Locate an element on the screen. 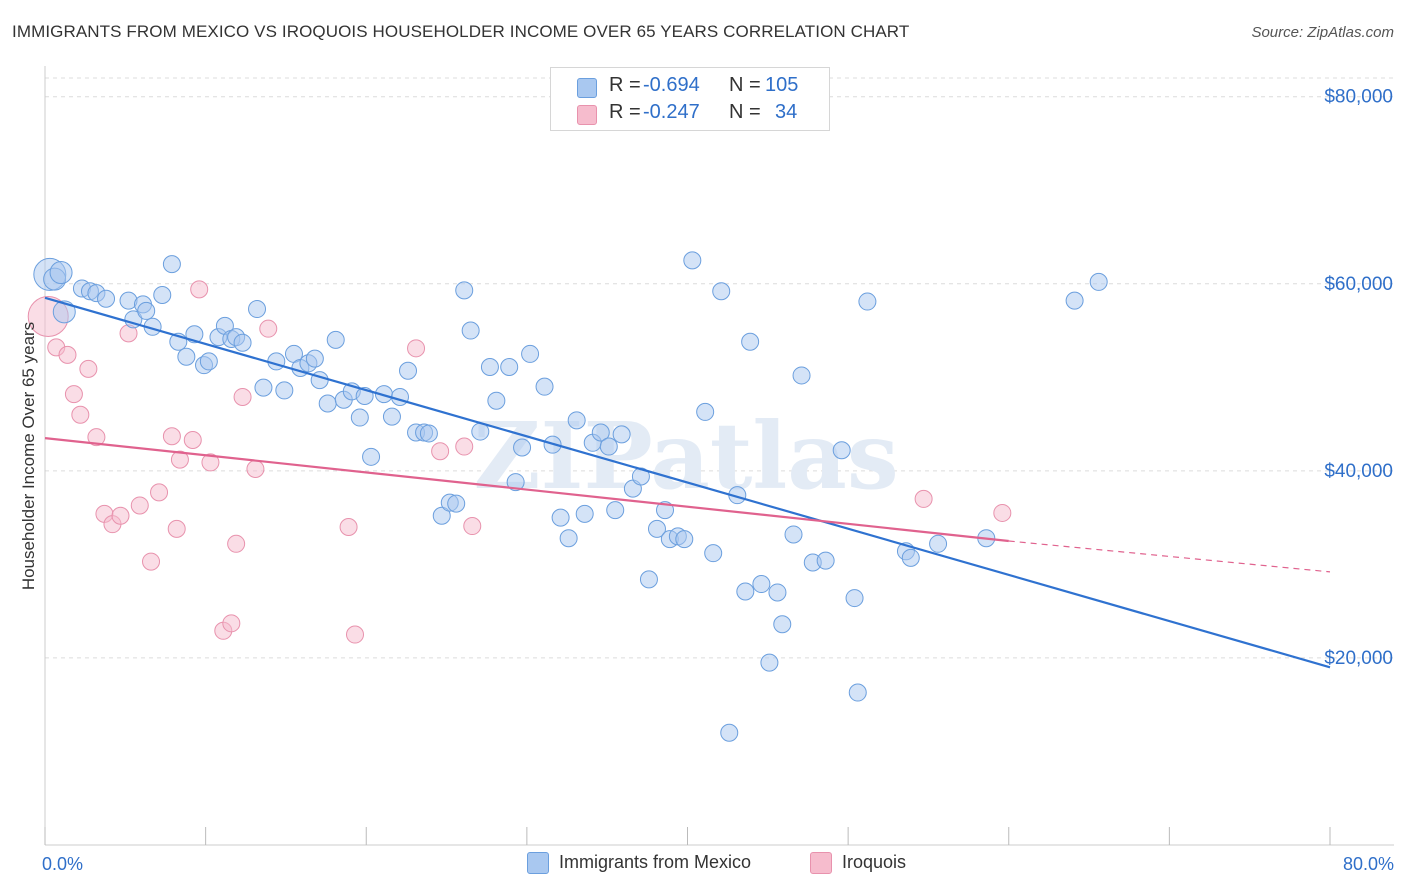 Image resolution: width=1406 pixels, height=892 pixels. y-tick-label: $60,000 is located at coordinates (1358, 284).